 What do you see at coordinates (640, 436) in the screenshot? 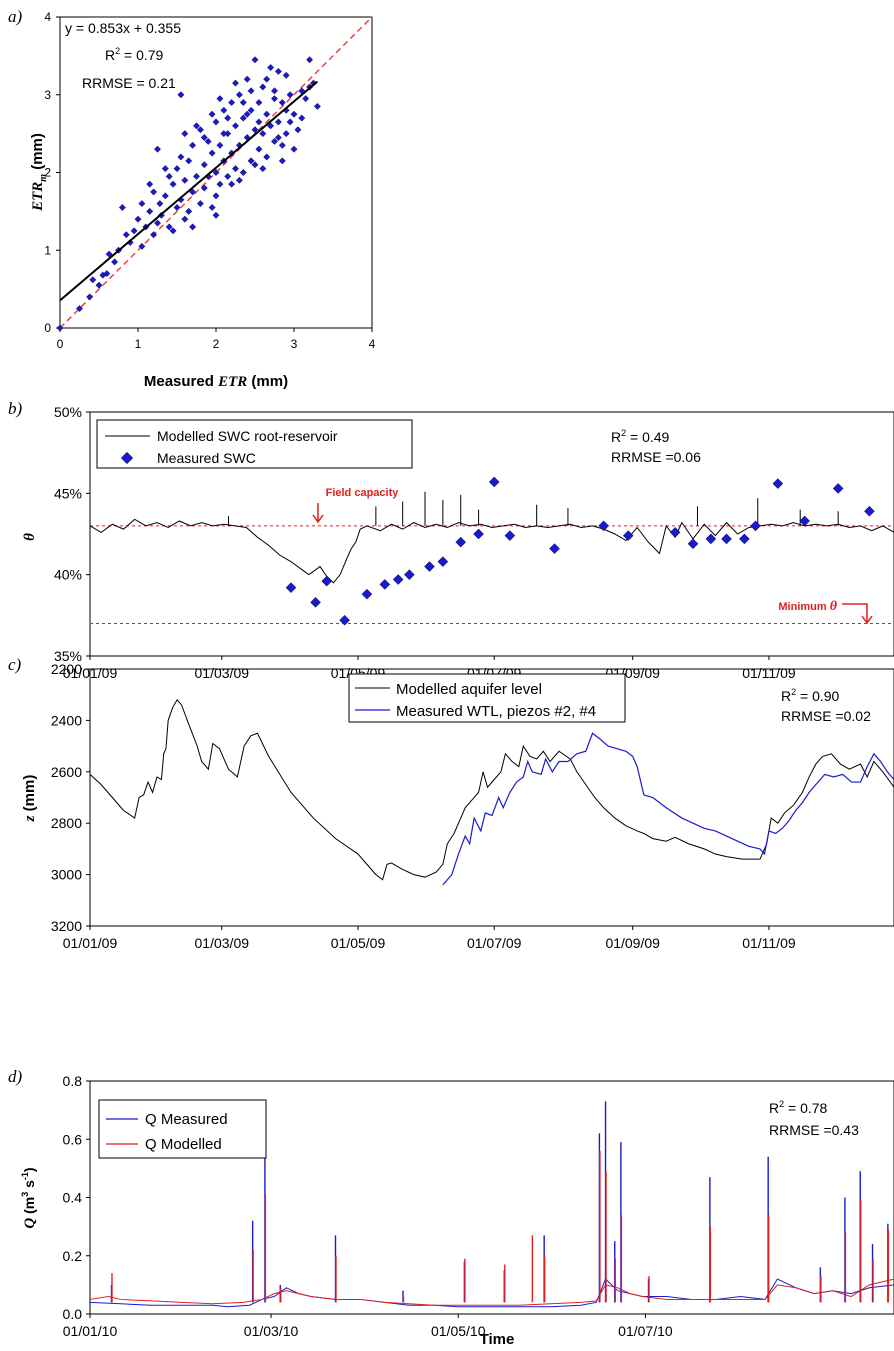
I see `panel-b-r2: R2 = 0.49` at bounding box center [640, 436].